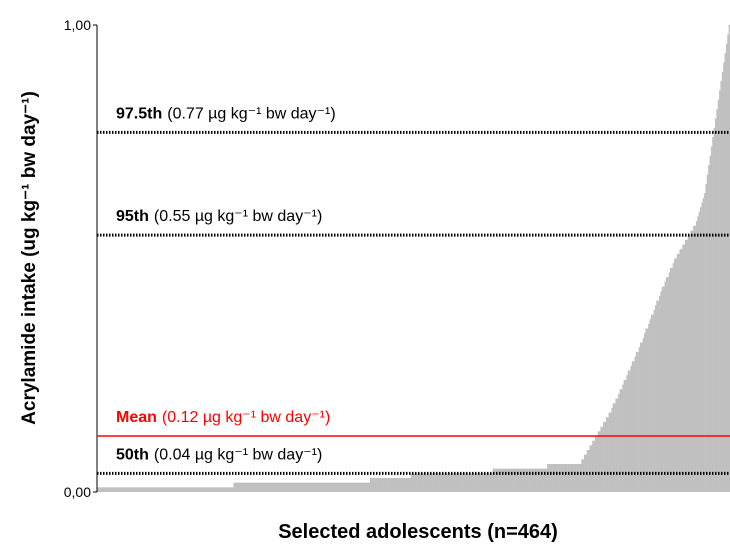 Image resolution: width=730 pixels, height=546 pixels. I want to click on y-tick-label: 0,00, so click(77, 492).